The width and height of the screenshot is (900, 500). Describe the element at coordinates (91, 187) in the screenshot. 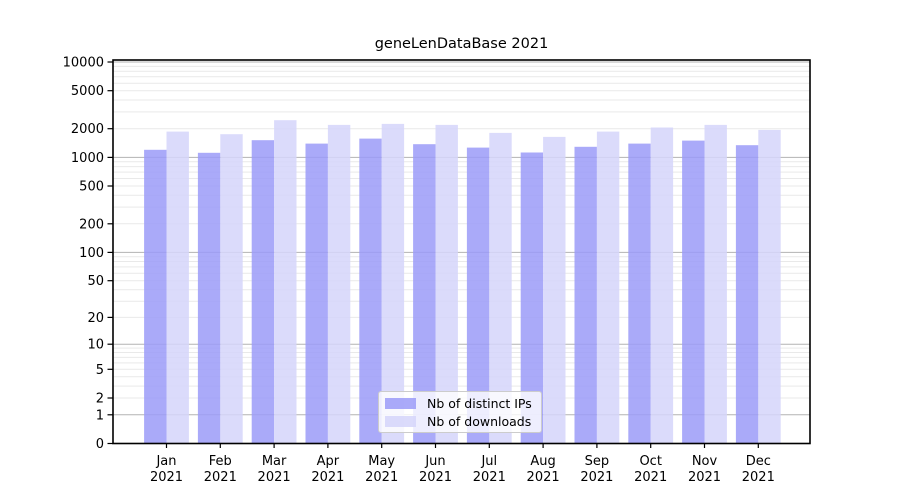

I see `y-tick-label: 500` at that location.